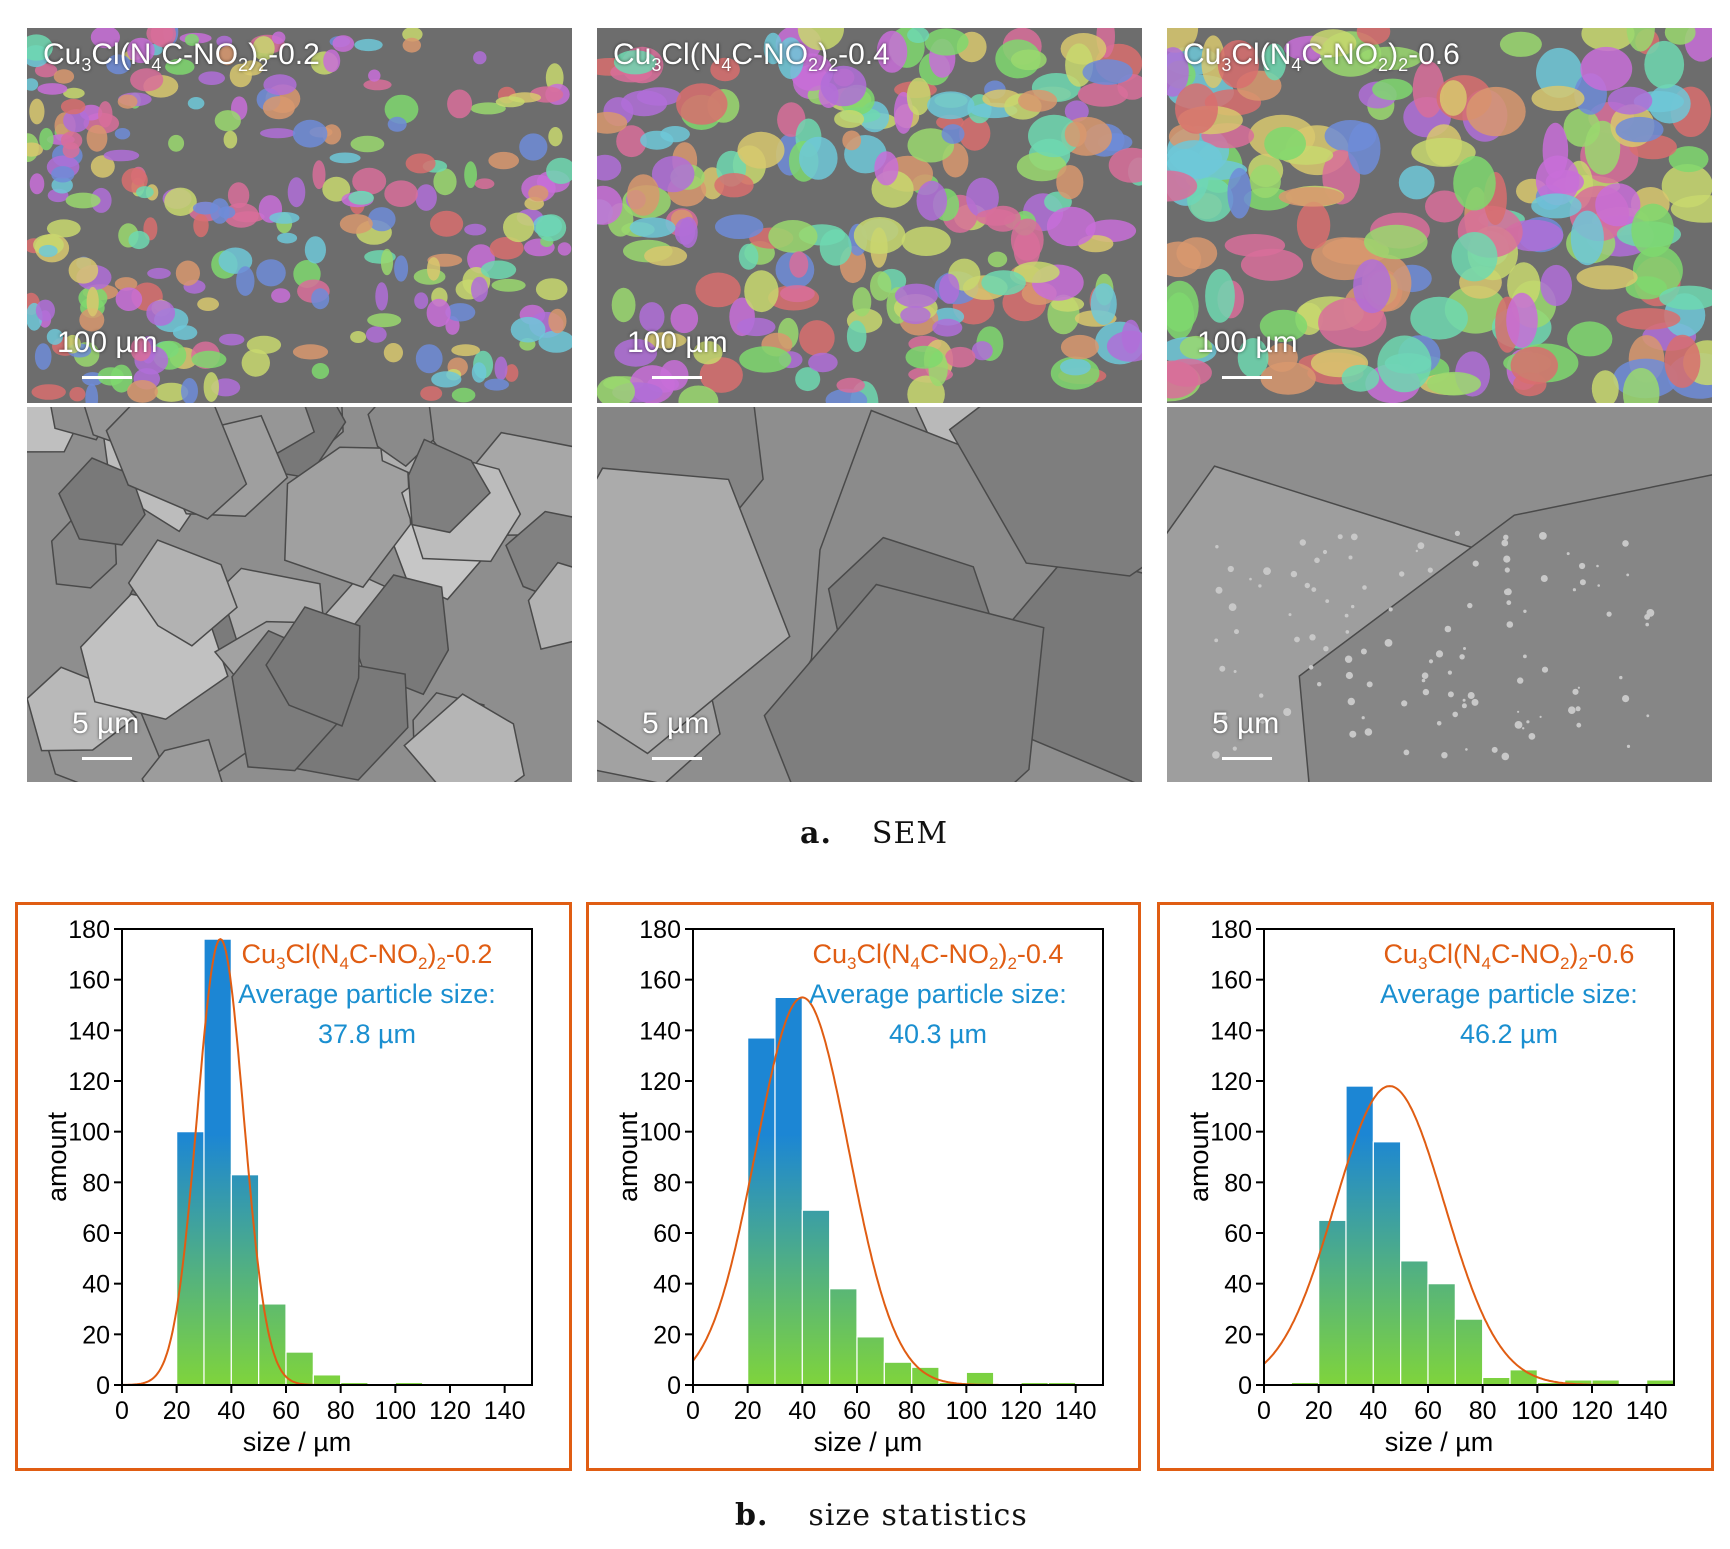 The height and width of the screenshot is (1549, 1730). I want to click on sem-caption: a. SEM, so click(874, 833).